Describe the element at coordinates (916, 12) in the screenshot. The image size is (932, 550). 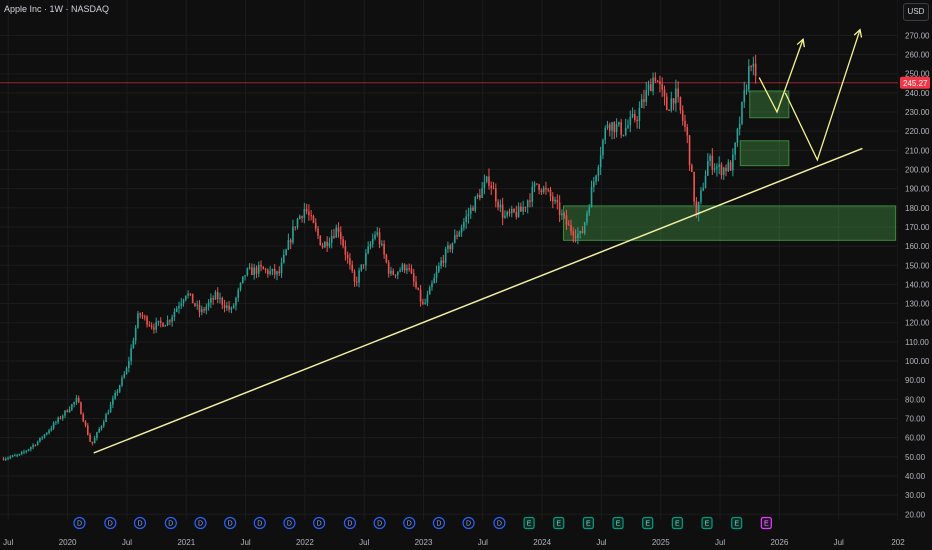
I see `currency-button: USD` at that location.